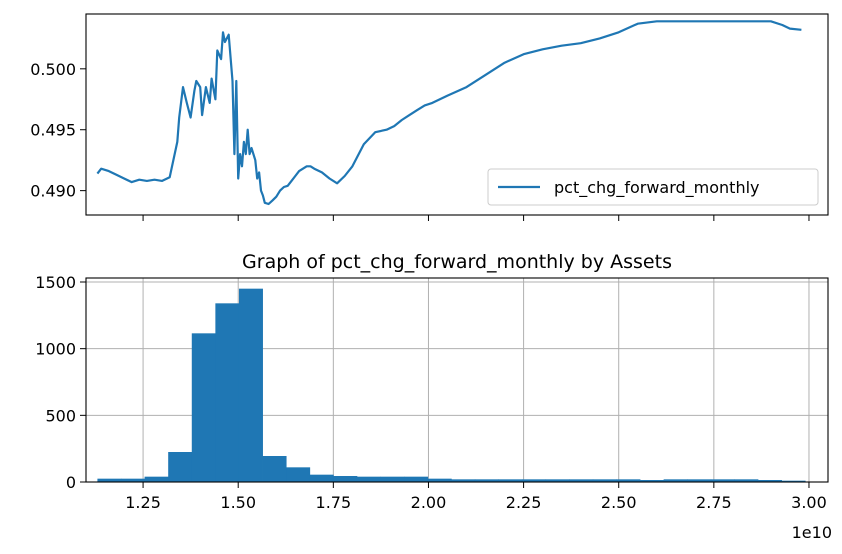 This screenshot has width=842, height=554. I want to click on x-axis-offset-label: 1e10, so click(812, 532).